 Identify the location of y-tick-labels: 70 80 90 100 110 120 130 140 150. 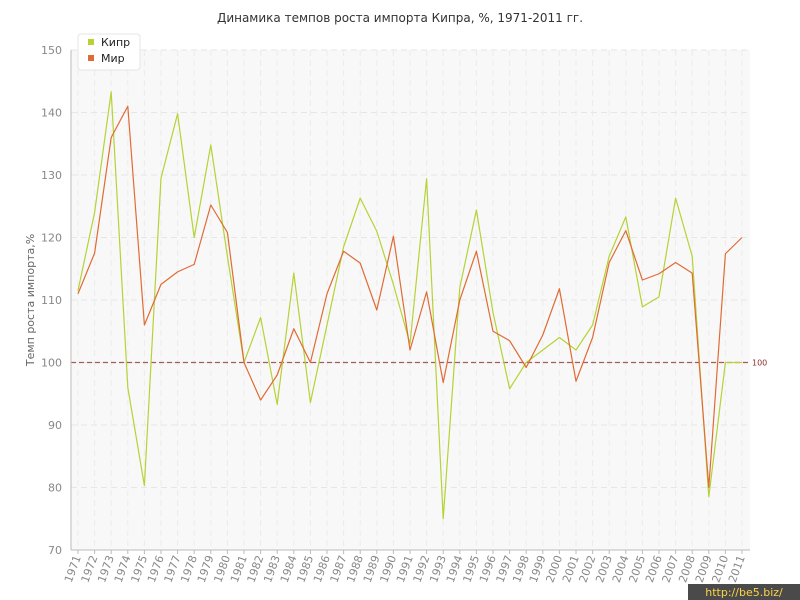
(51, 300).